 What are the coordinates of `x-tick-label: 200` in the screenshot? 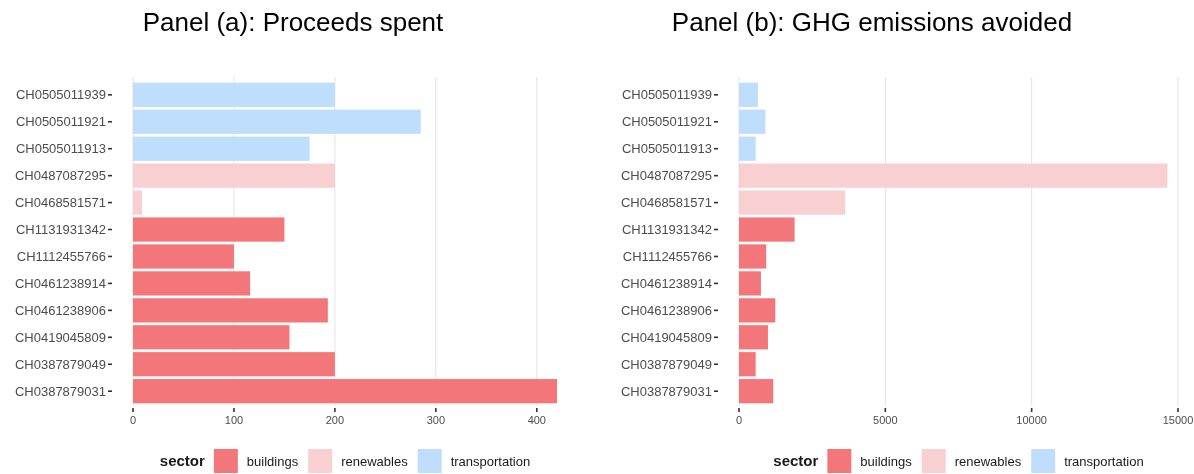 It's located at (335, 420).